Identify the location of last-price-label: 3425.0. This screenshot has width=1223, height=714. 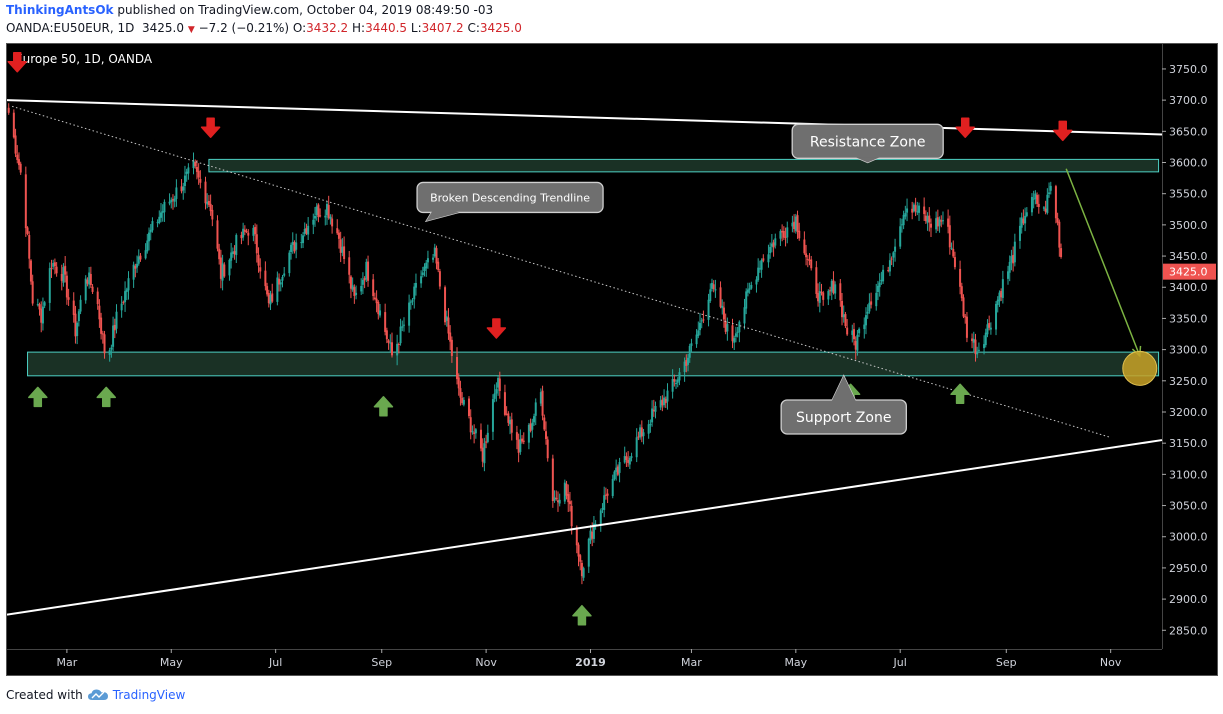
(1188, 272).